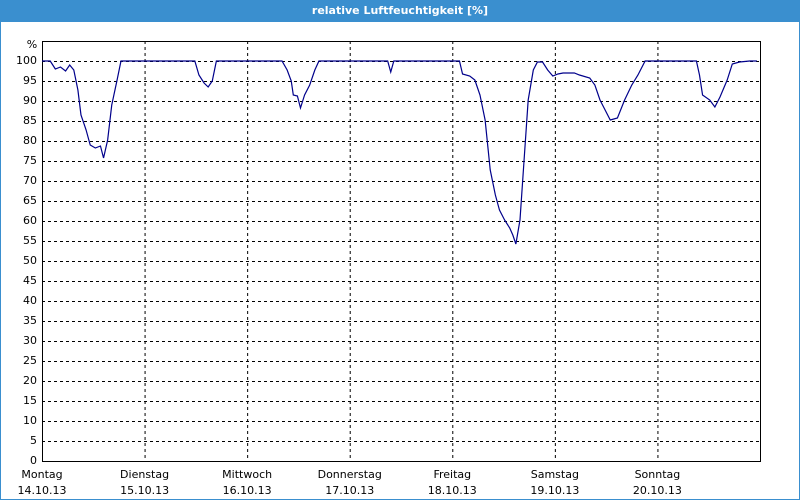 The image size is (800, 500). I want to click on y-tick-label: 0, so click(33, 460).